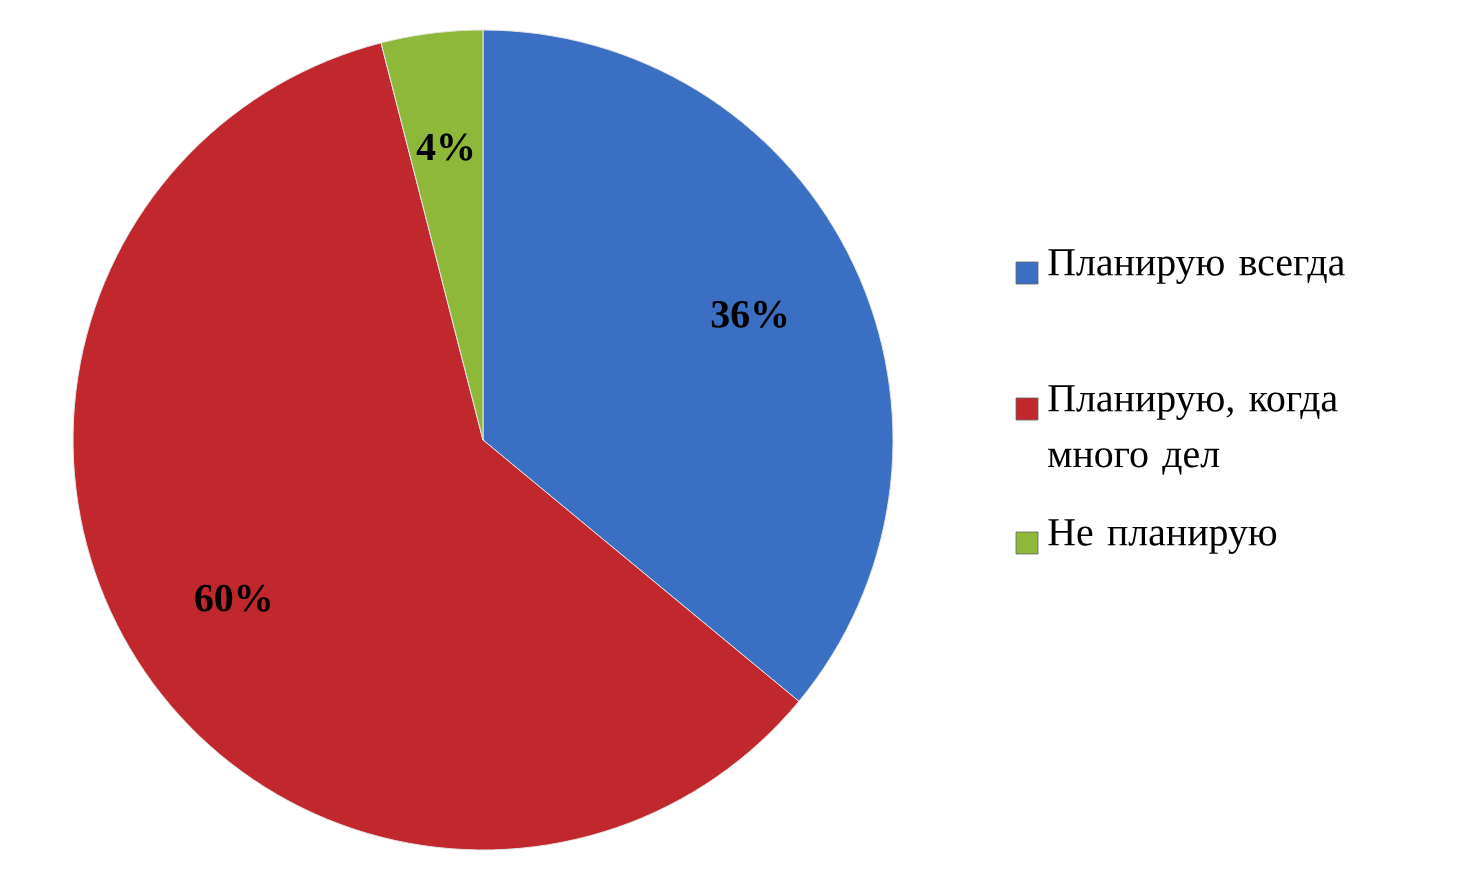 Image resolution: width=1459 pixels, height=880 pixels. What do you see at coordinates (1196, 266) in the screenshot?
I see `legend-label: Планирую всегда` at bounding box center [1196, 266].